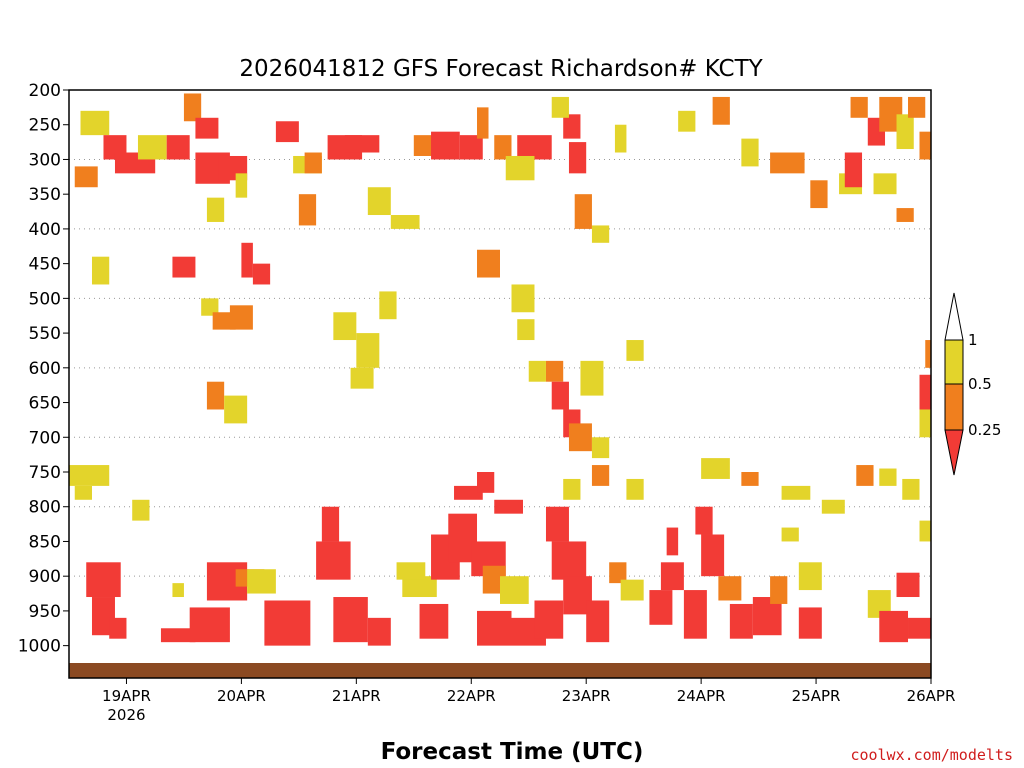 The width and height of the screenshot is (1024, 768). What do you see at coordinates (45, 369) in the screenshot?
I see `y-tick-label: 600` at bounding box center [45, 369].